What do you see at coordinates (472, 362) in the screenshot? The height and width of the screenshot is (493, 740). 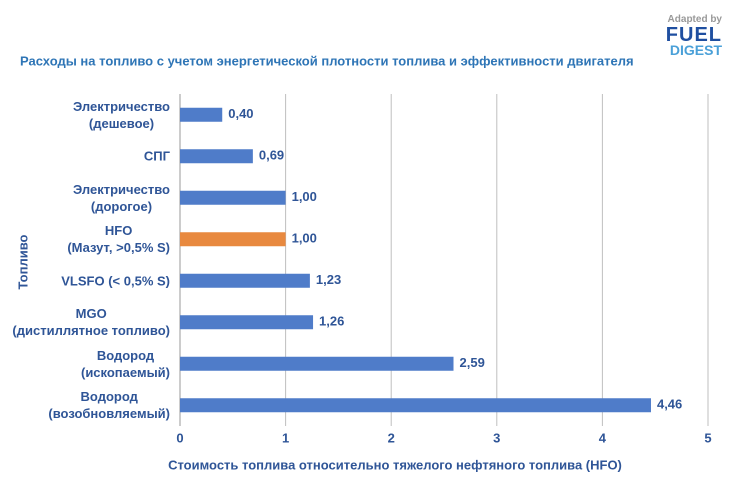 I see `value-label: 2,59` at bounding box center [472, 362].